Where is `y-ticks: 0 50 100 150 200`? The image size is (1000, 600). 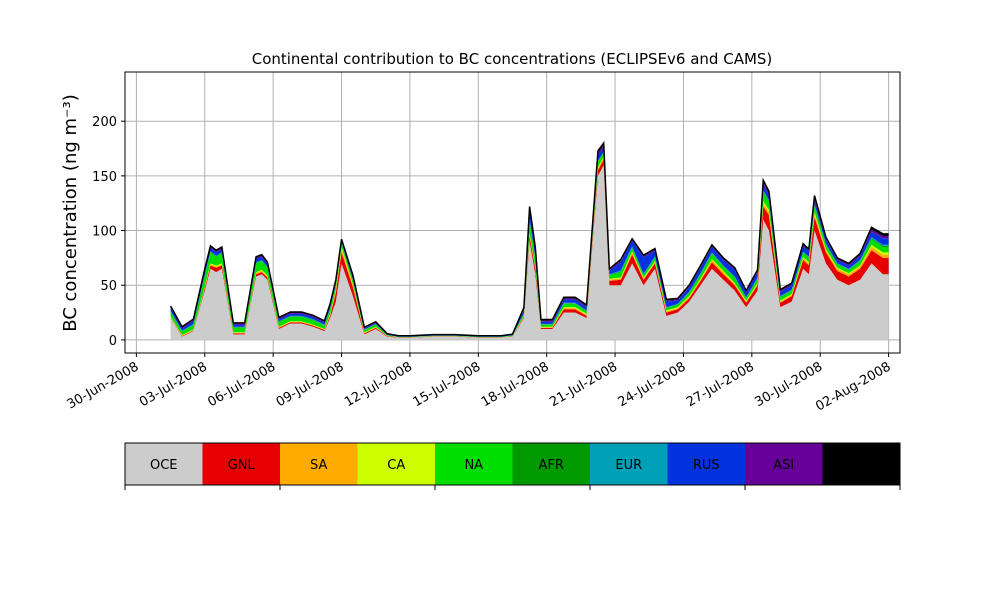
y-ticks: 0 50 100 150 200 is located at coordinates (108, 232).